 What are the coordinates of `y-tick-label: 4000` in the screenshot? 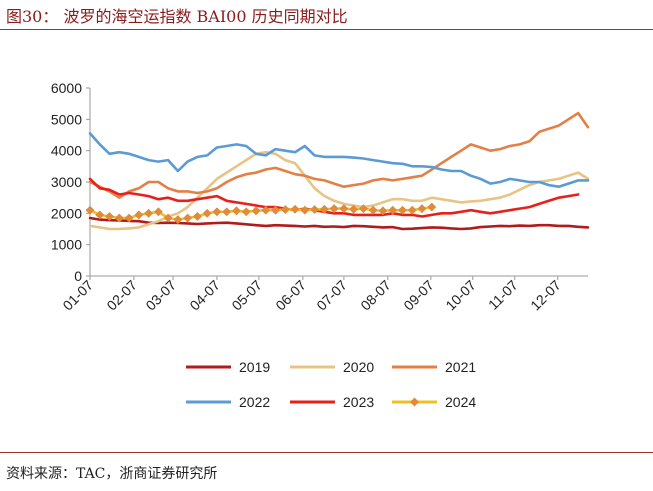 It's located at (66, 151).